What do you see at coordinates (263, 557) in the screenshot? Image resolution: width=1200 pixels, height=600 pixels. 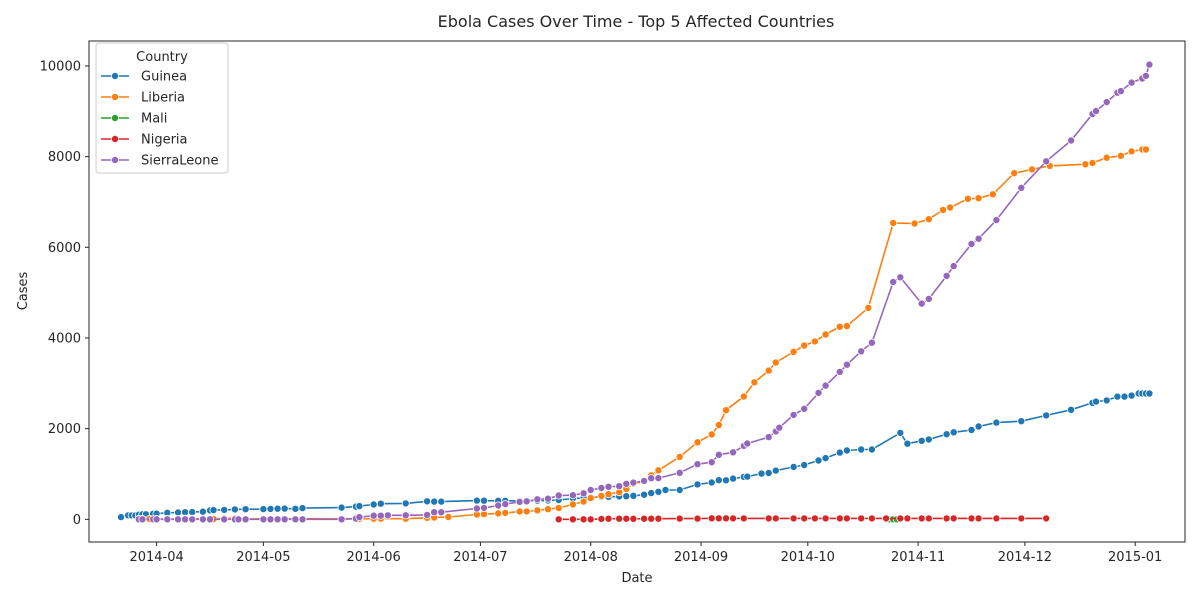 I see `x-tick-label: 2014-05` at bounding box center [263, 557].